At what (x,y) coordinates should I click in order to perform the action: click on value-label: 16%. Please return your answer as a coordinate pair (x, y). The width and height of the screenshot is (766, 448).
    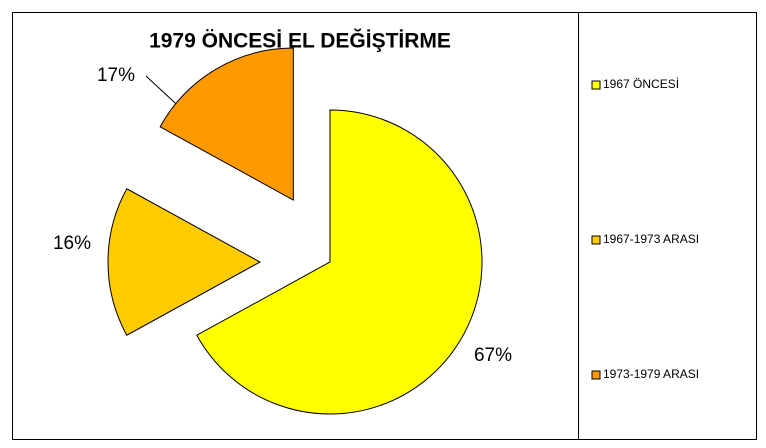
    Looking at the image, I should click on (72, 243).